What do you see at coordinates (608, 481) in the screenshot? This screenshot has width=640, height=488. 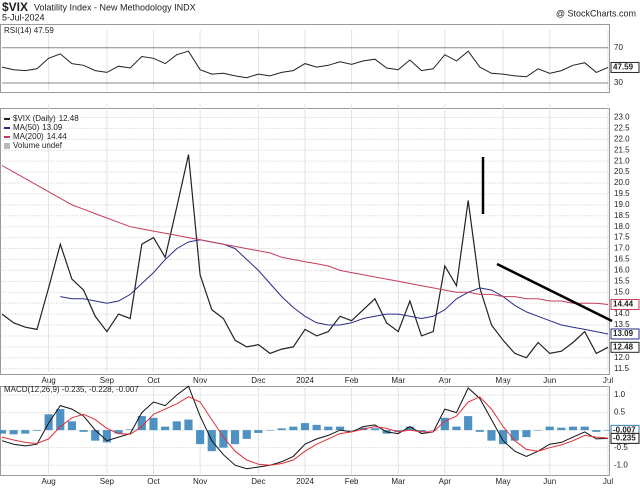 I see `x-tick-label: Jul` at bounding box center [608, 481].